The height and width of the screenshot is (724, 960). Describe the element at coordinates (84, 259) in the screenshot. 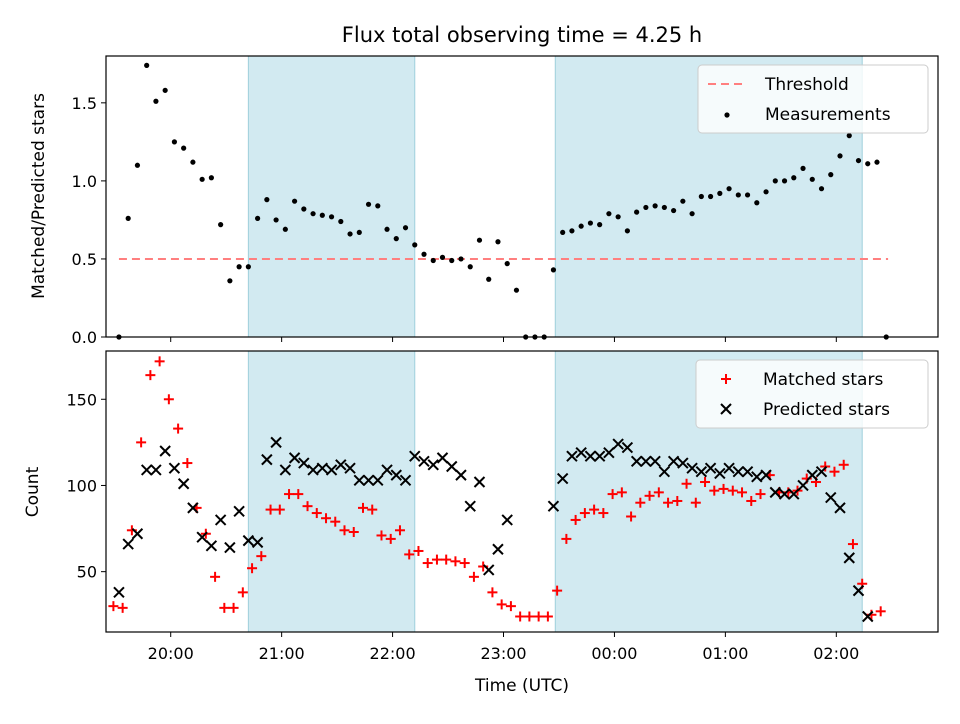

I see `top-y-tick-label: 0.5` at that location.